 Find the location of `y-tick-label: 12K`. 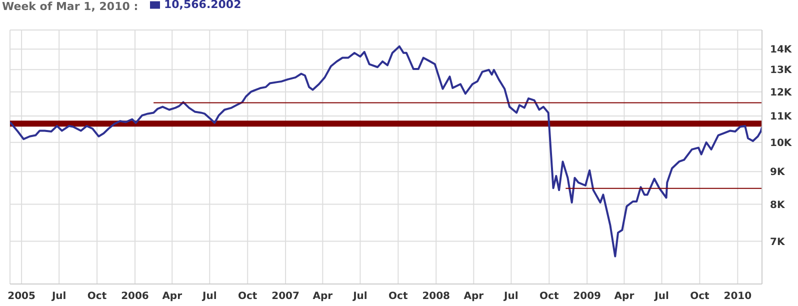

y-tick-label: 12K is located at coordinates (781, 92).